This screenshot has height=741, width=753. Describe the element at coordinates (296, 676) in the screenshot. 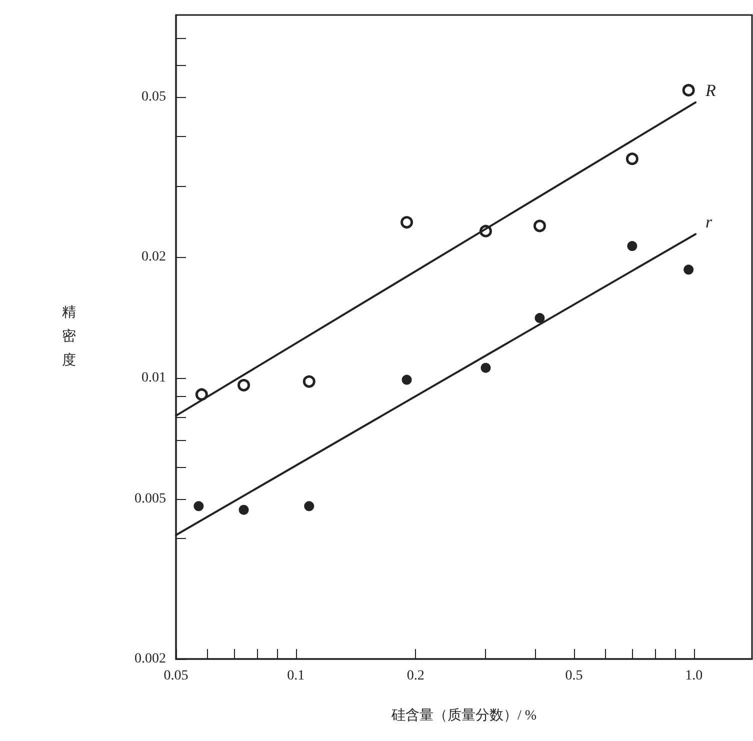

I see `x-tick-label: 0.1` at that location.